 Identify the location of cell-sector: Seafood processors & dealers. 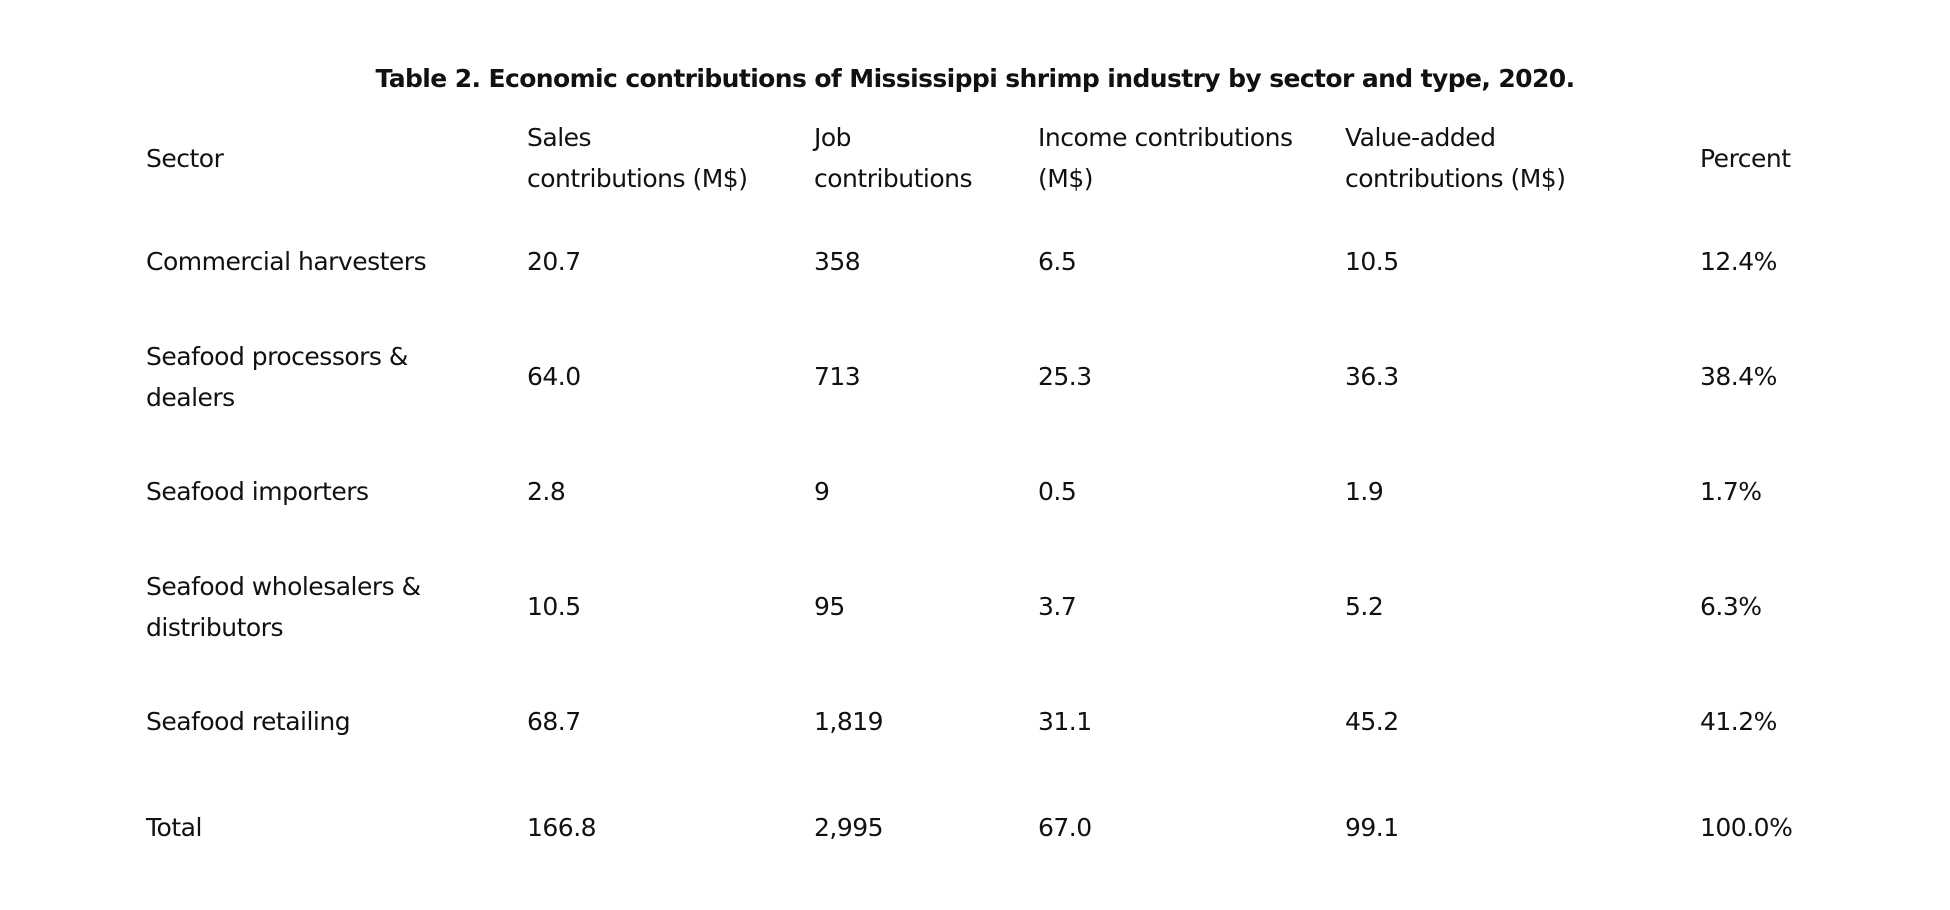
(277, 376).